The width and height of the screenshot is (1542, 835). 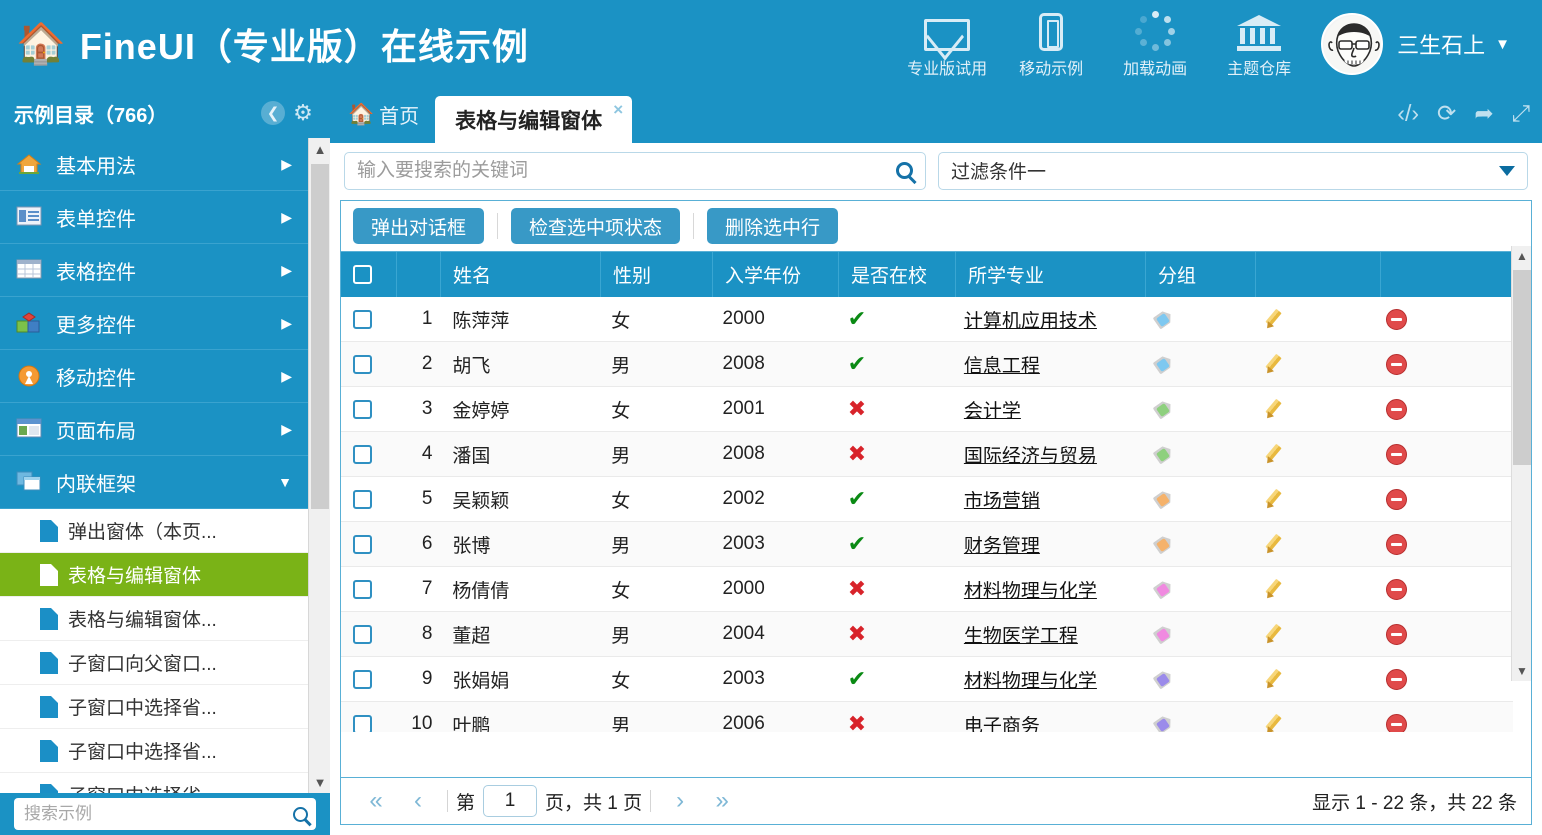 I want to click on refresh-icon: ⟳, so click(x=1447, y=113).